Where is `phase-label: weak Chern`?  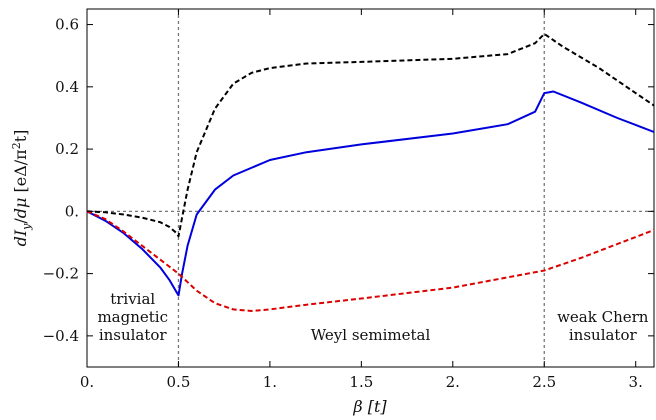
phase-label: weak Chern is located at coordinates (603, 317).